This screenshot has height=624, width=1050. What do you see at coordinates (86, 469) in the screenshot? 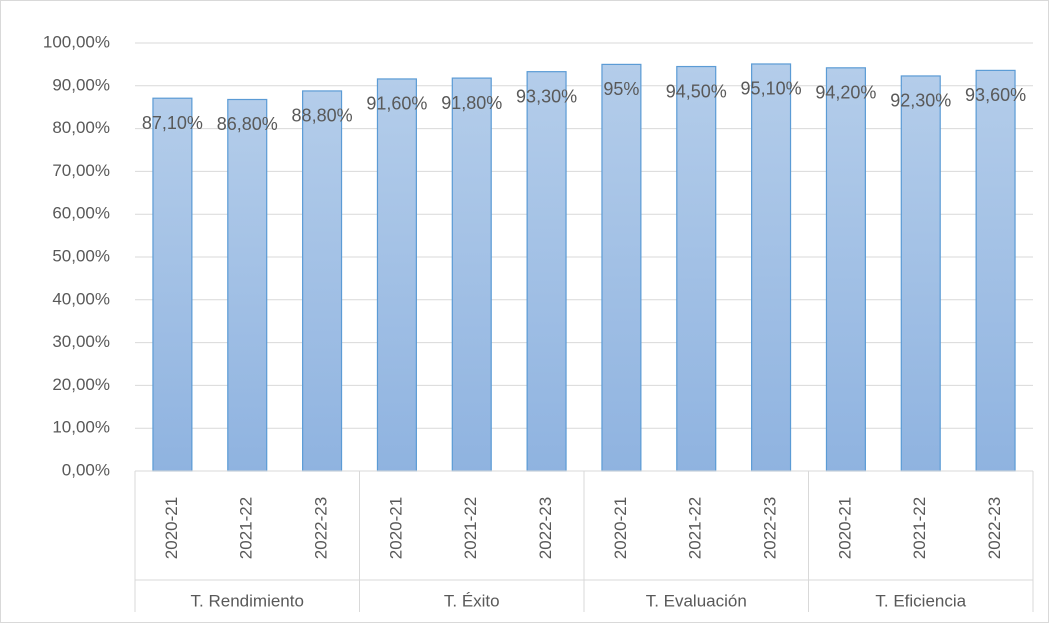
I see `y-tick-label: 0,00%` at bounding box center [86, 469].